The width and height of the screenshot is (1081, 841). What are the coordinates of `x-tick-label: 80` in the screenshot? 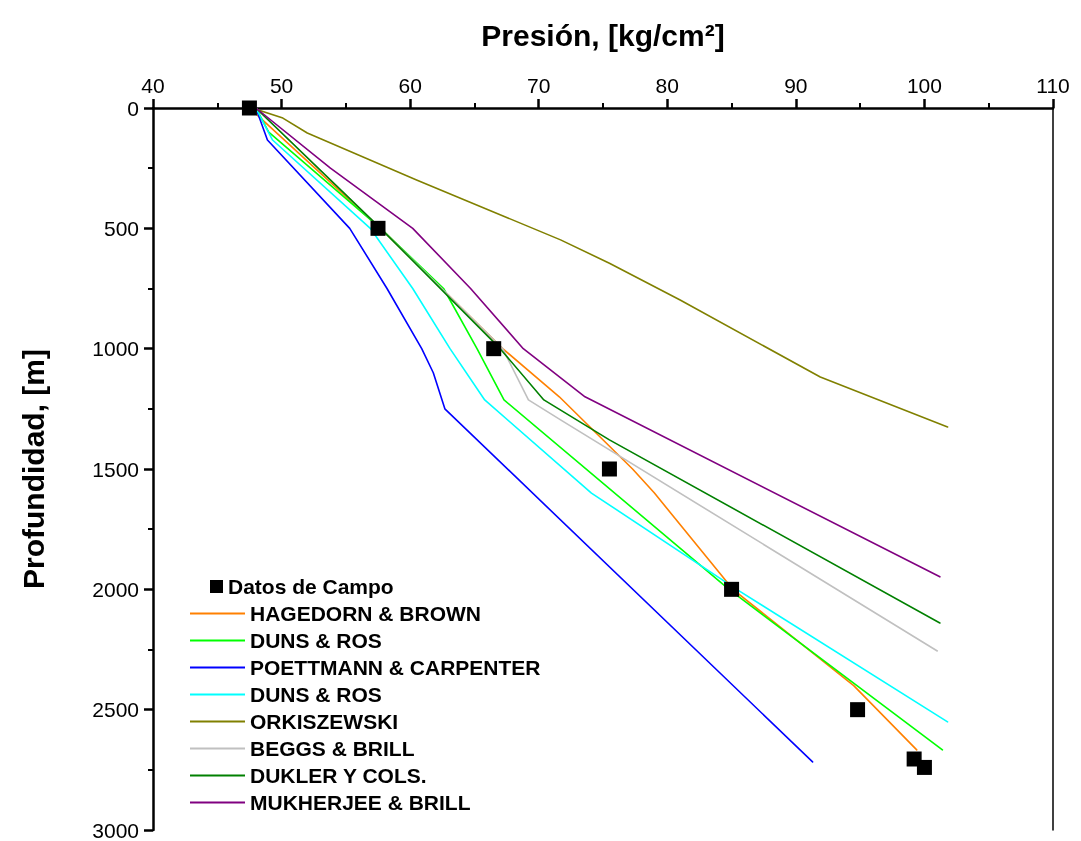 It's located at (667, 85).